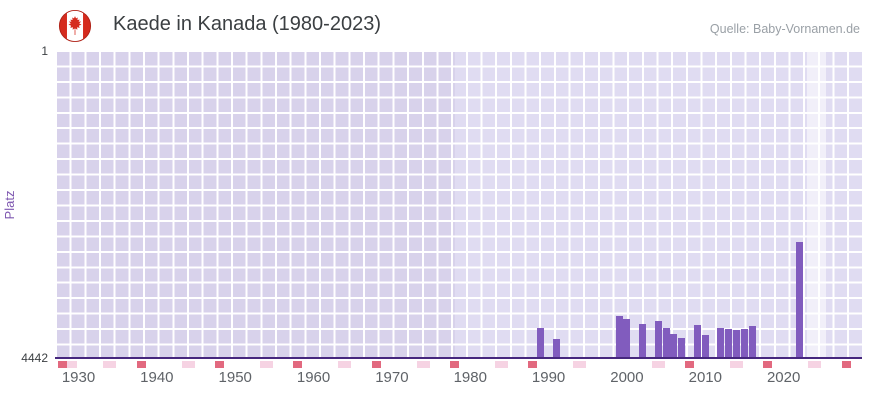 The image size is (873, 402). What do you see at coordinates (627, 338) in the screenshot?
I see `bar-year-2000` at bounding box center [627, 338].